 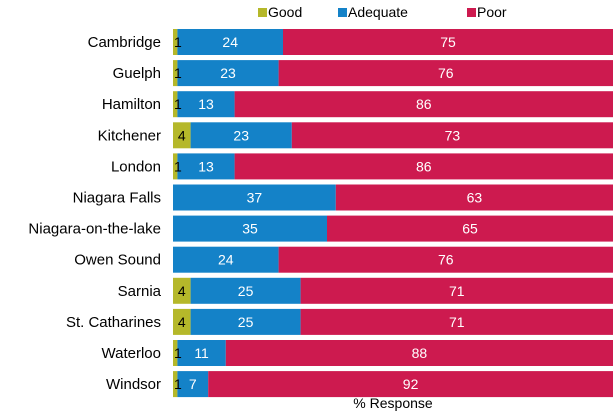 I want to click on bar-poor-guelph, so click(x=445, y=73).